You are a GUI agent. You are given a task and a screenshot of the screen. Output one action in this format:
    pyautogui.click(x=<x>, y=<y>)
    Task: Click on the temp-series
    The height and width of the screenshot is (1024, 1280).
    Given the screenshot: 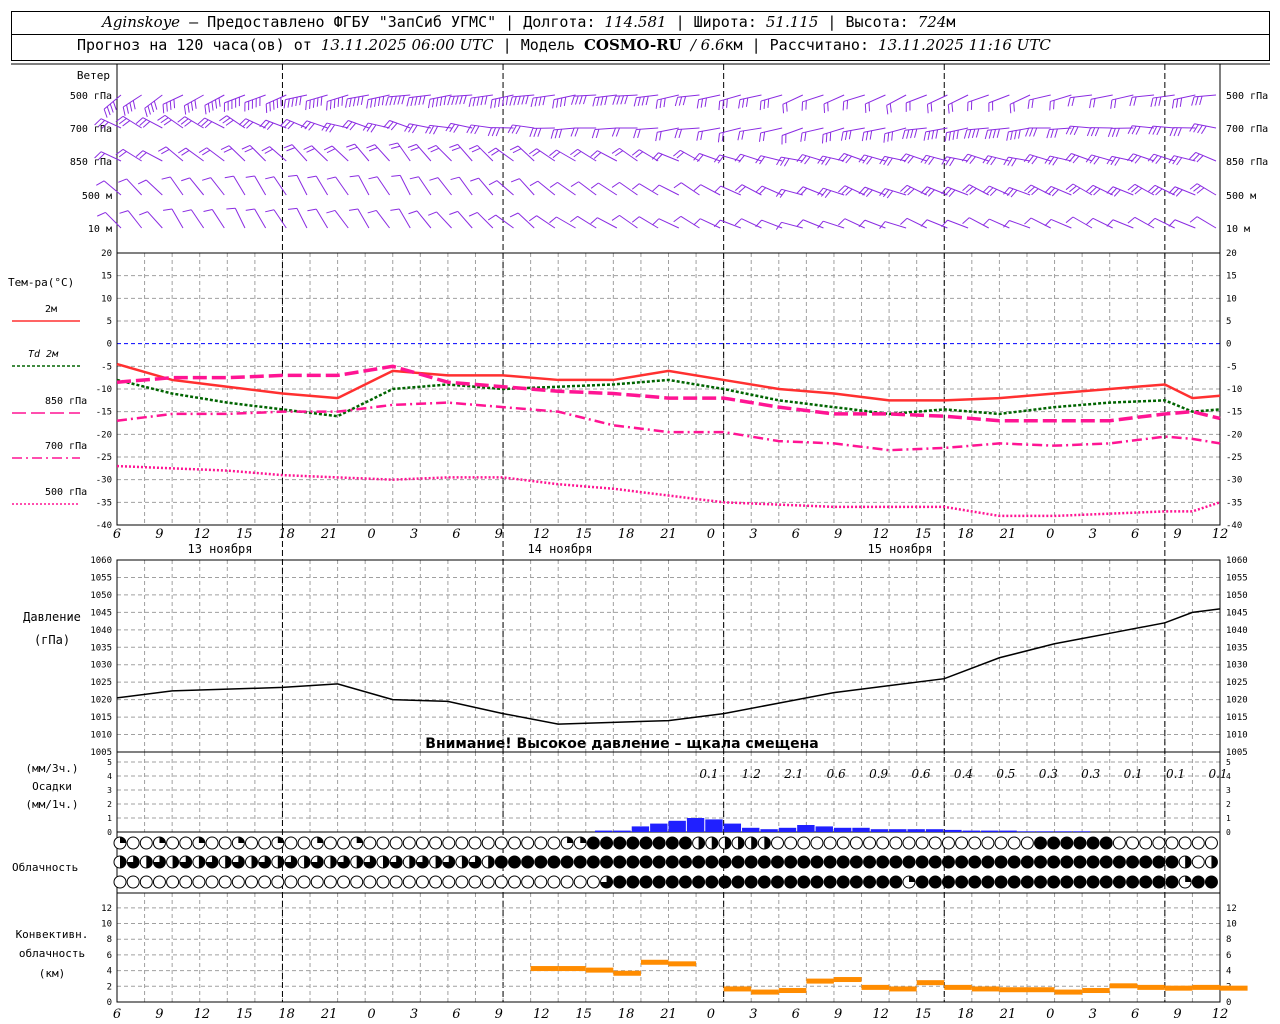 What is the action you would take?
    pyautogui.click(x=668, y=440)
    